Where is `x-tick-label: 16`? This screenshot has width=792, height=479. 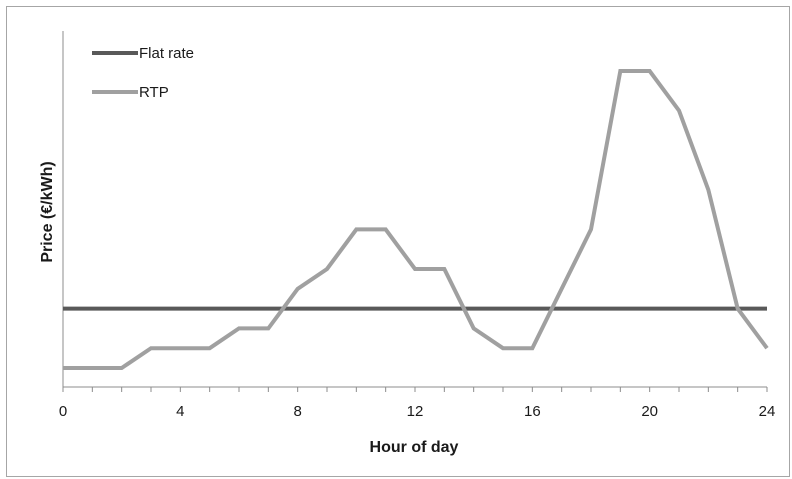
x-tick-label: 16 is located at coordinates (532, 411).